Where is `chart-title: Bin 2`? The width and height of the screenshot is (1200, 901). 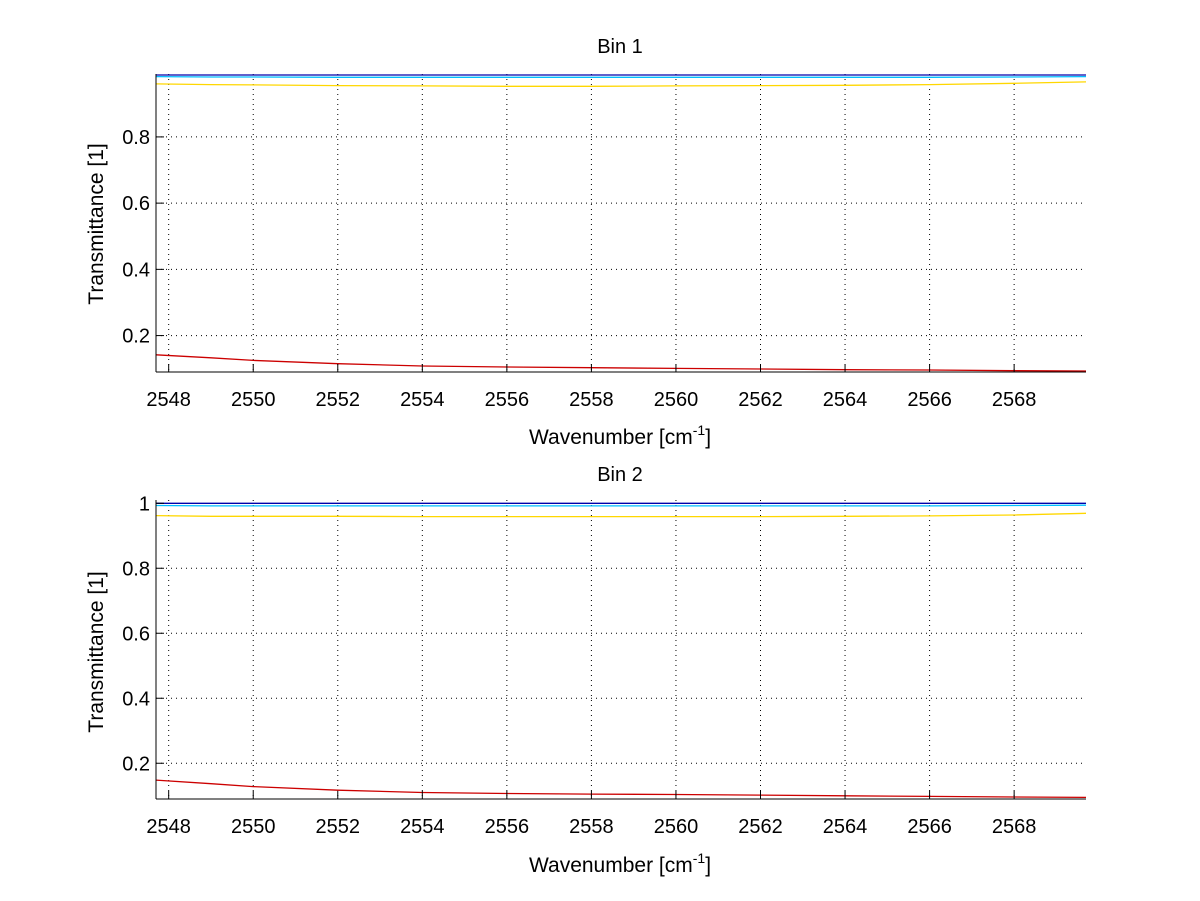
chart-title: Bin 2 is located at coordinates (620, 475).